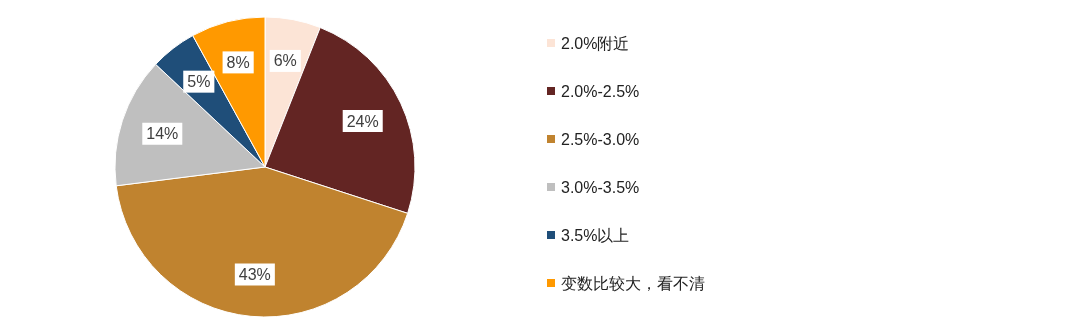 The width and height of the screenshot is (1080, 335). I want to click on legend-label: 2.5%-3.0%, so click(600, 139).